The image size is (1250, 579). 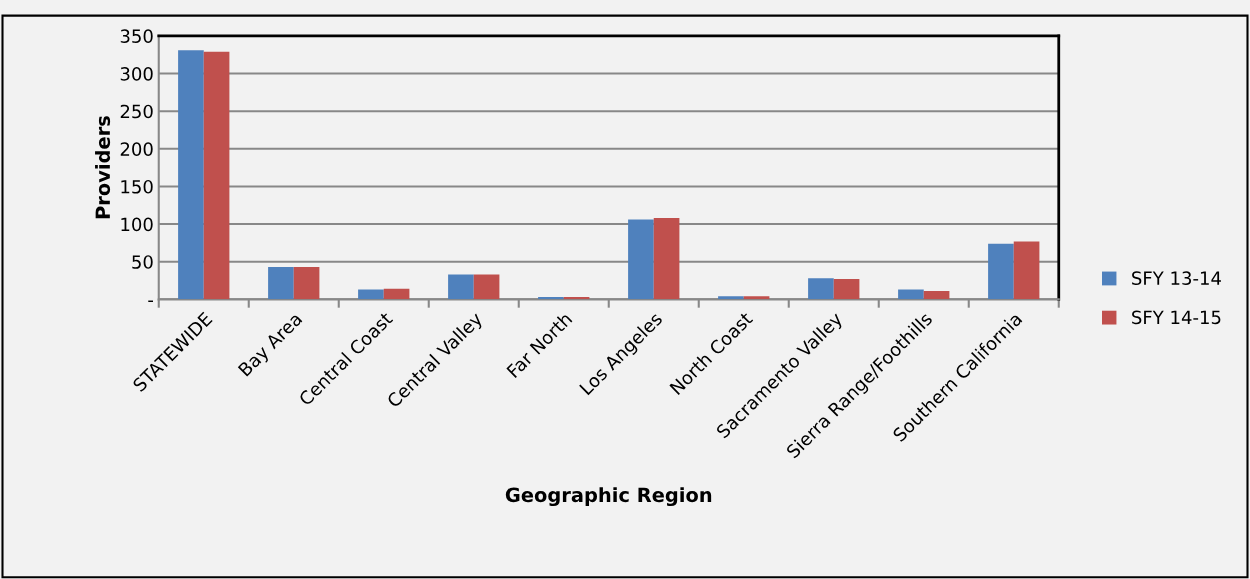 I want to click on y-tick-label: 150, so click(x=137, y=186).